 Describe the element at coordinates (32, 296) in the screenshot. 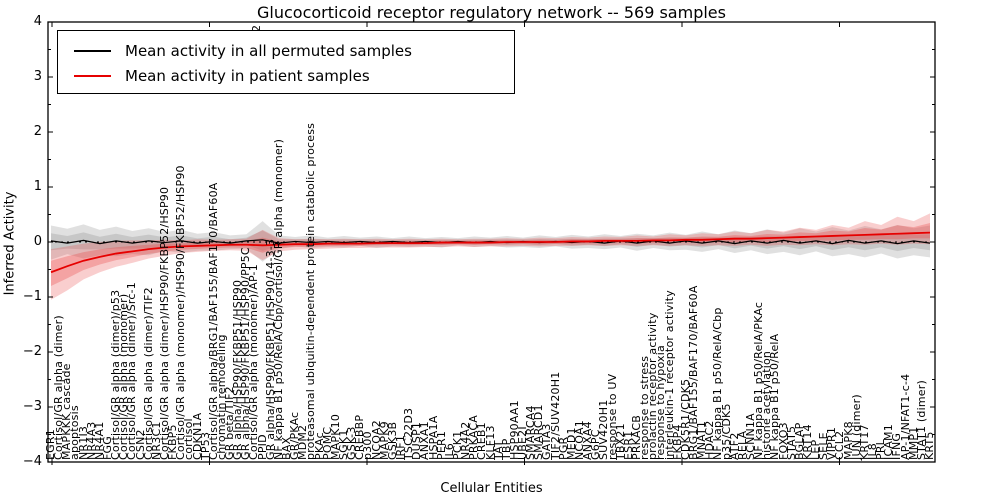

I see `y-tick-label: −1` at that location.